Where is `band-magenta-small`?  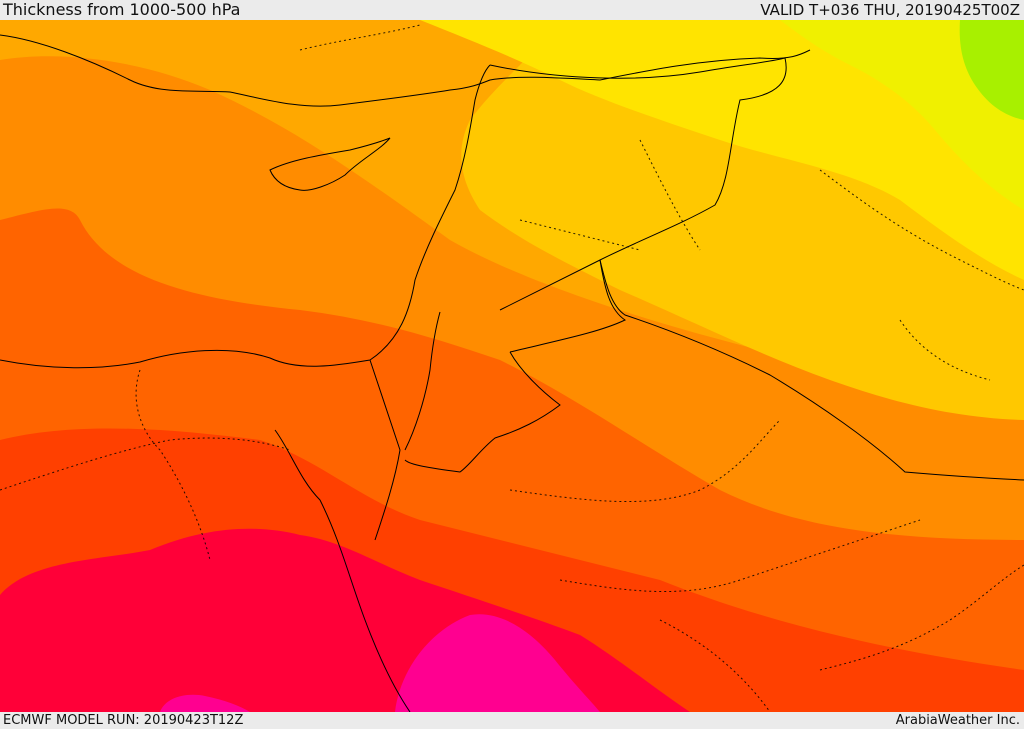
band-magenta-small is located at coordinates (205, 703).